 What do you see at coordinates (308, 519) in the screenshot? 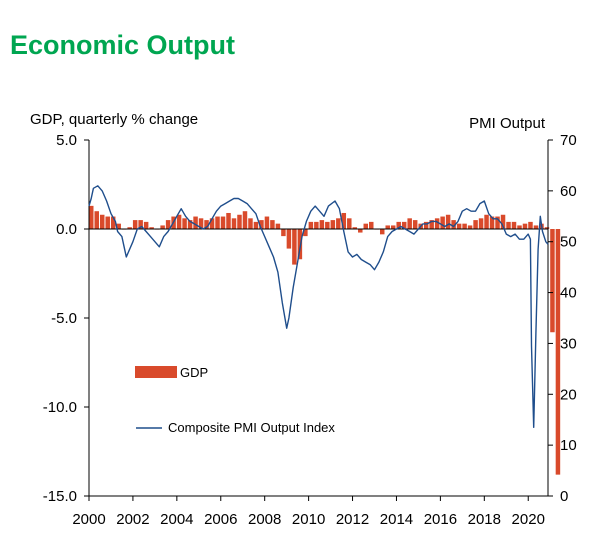
I see `x-tick-label: 2010` at bounding box center [308, 519].